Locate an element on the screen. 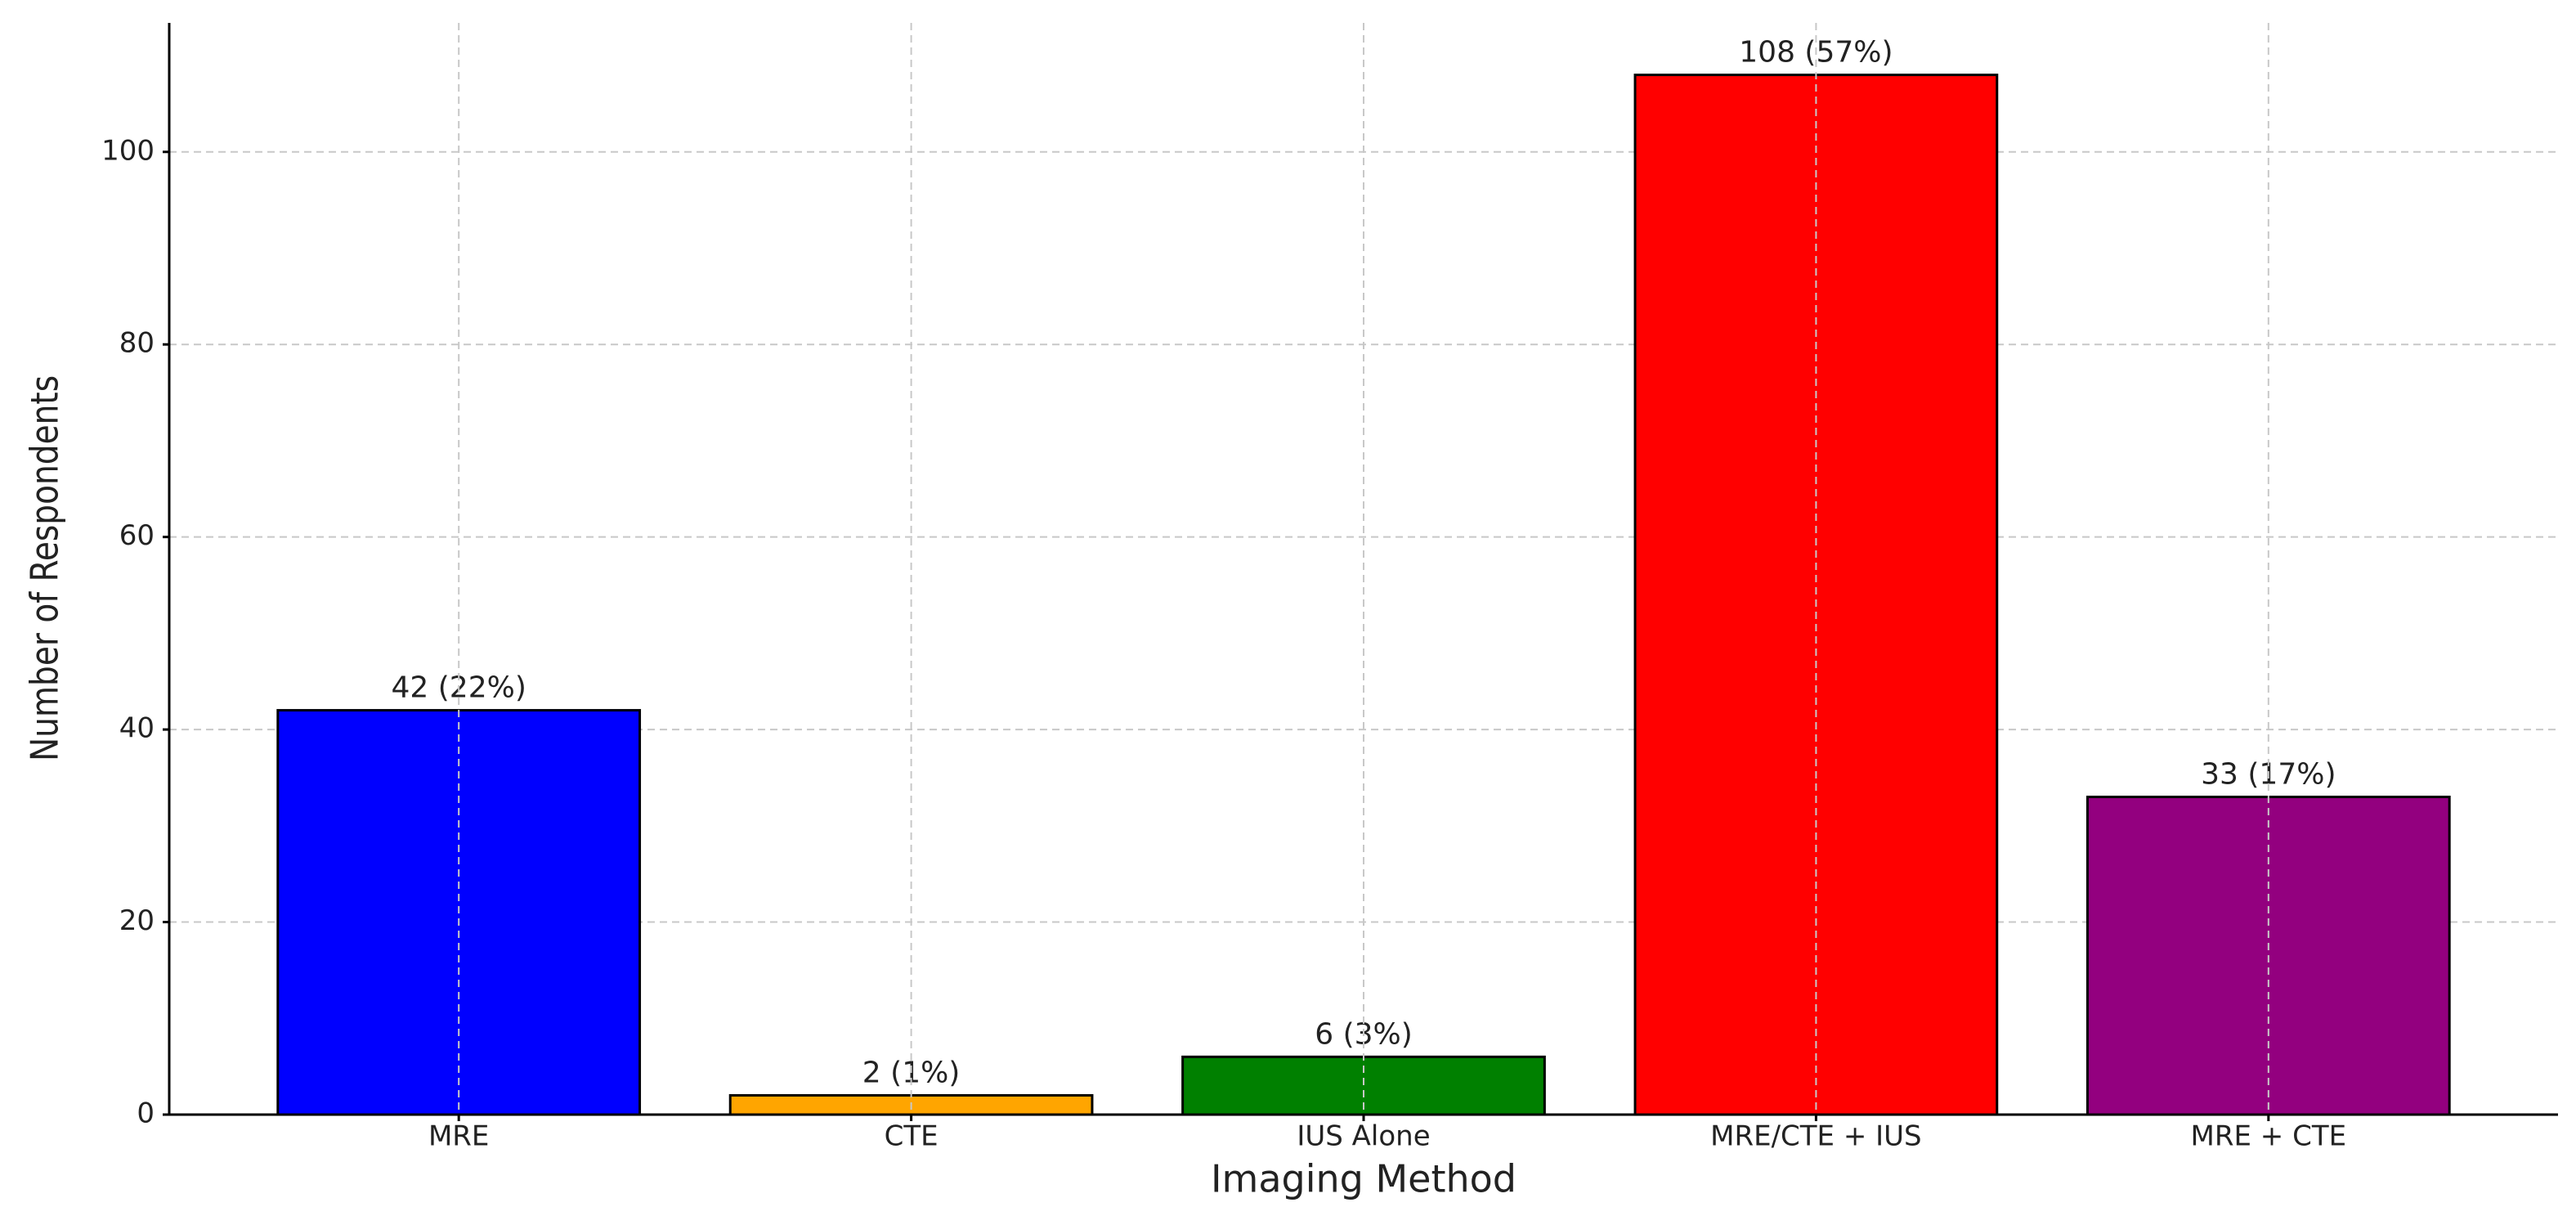 The width and height of the screenshot is (2576, 1216). y-tick-label: 60 is located at coordinates (137, 535).